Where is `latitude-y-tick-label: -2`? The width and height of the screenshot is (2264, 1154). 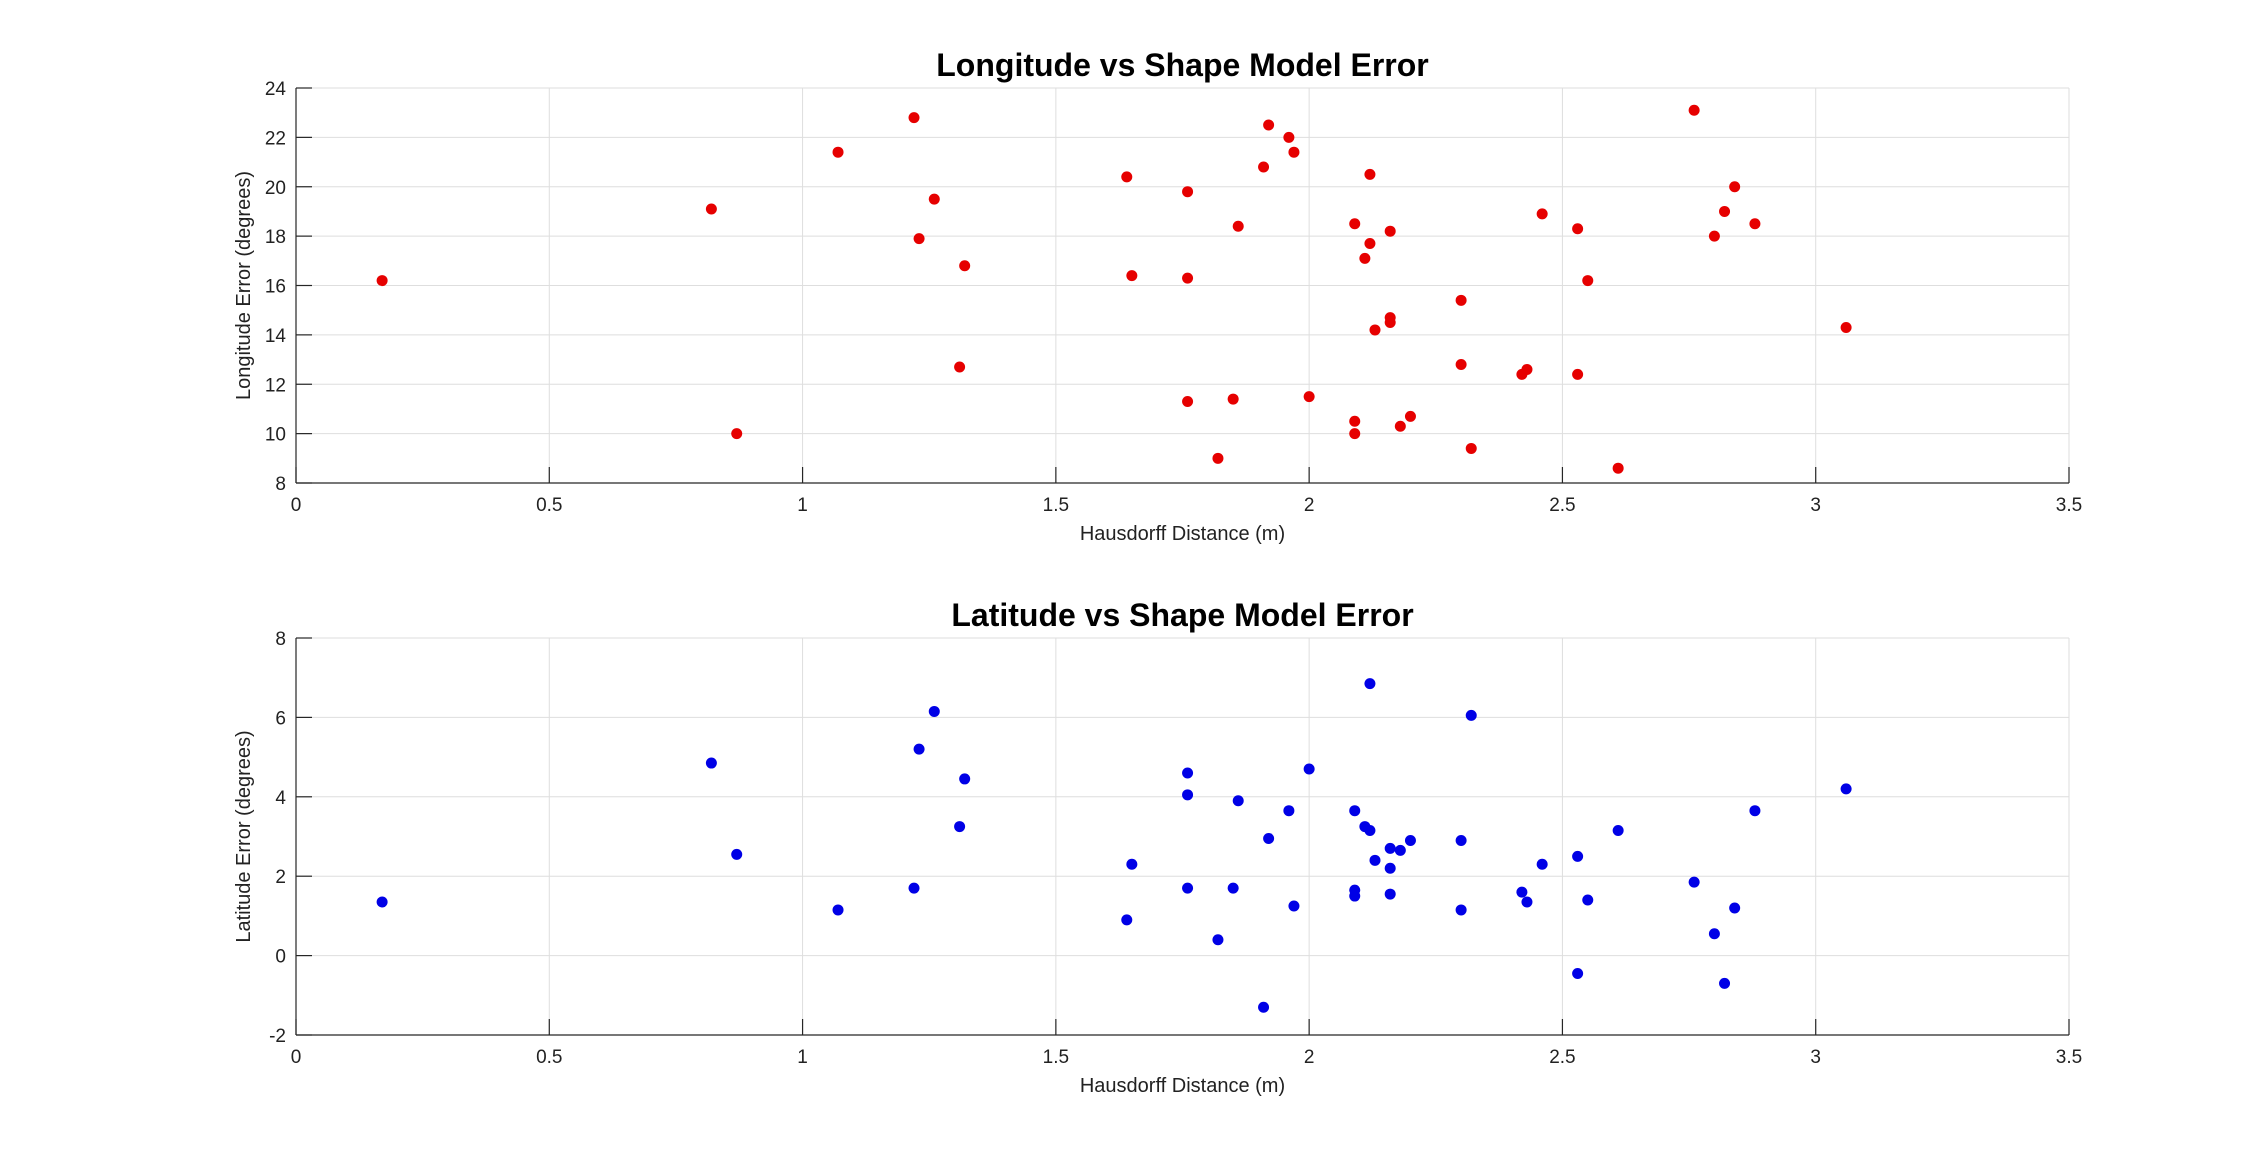
latitude-y-tick-label: -2 is located at coordinates (277, 1036).